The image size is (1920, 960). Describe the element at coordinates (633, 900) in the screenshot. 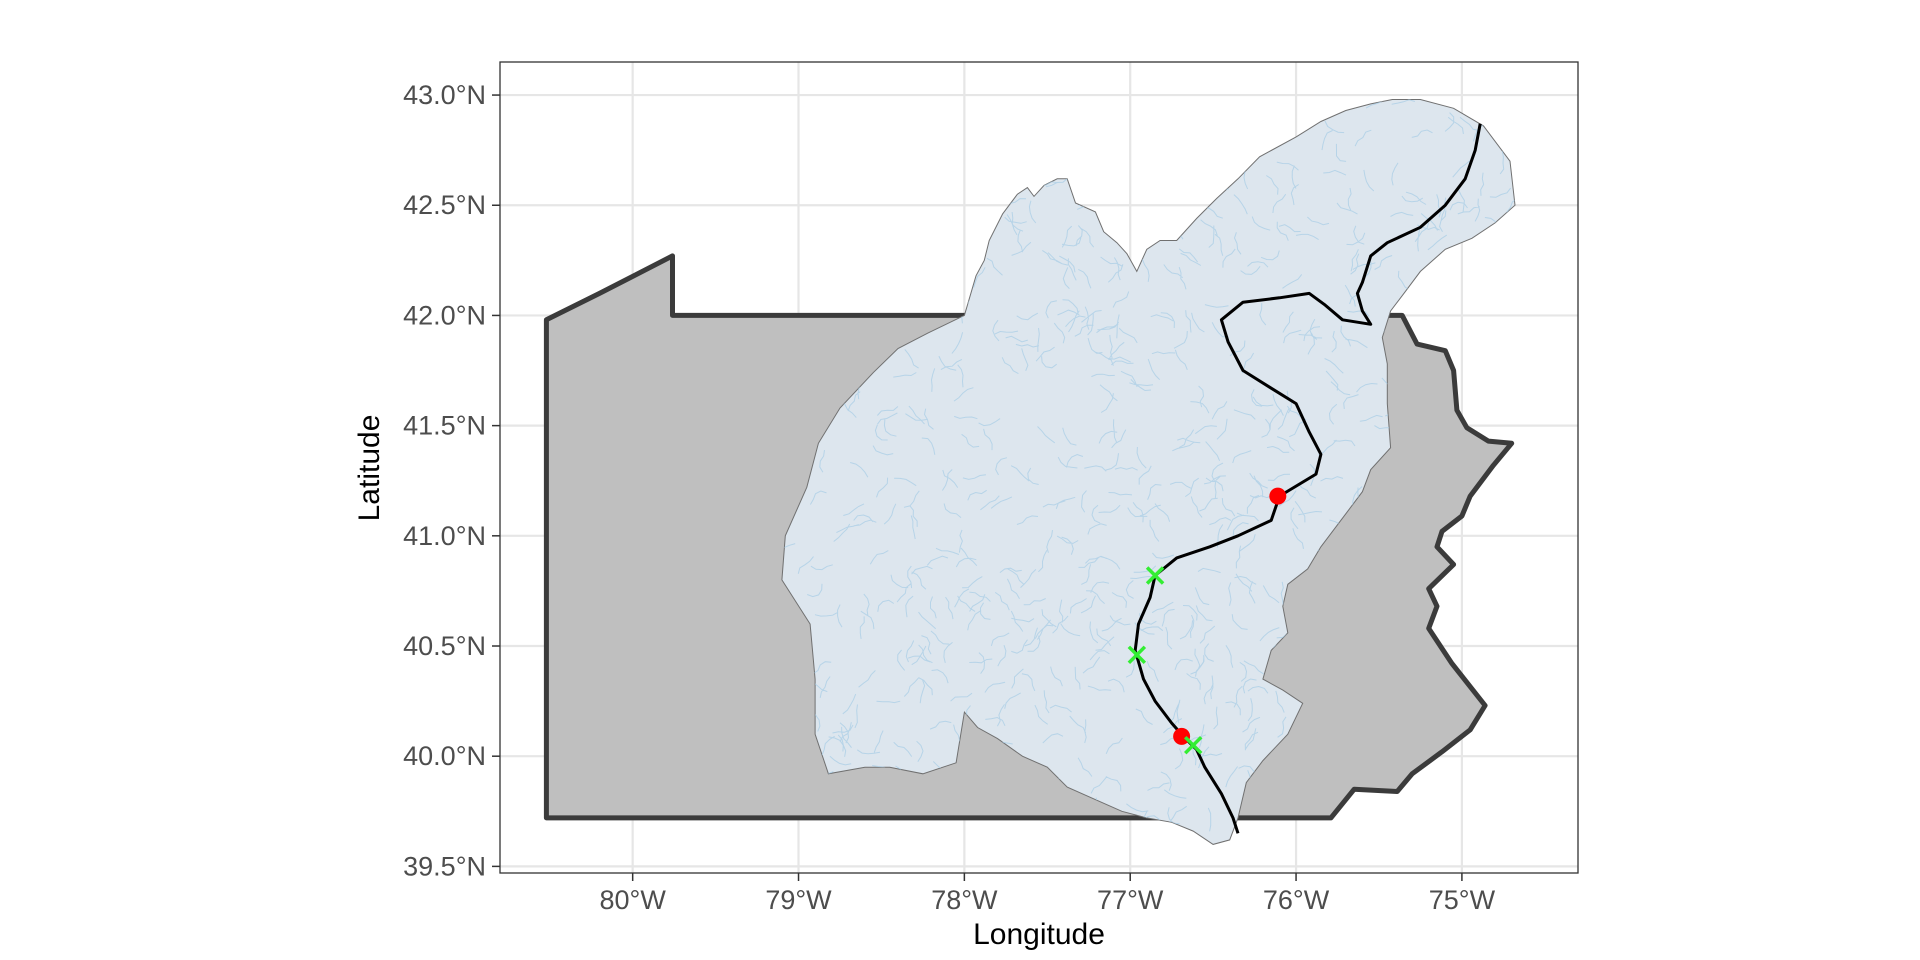

I see `x-tick-label: 80°W` at that location.